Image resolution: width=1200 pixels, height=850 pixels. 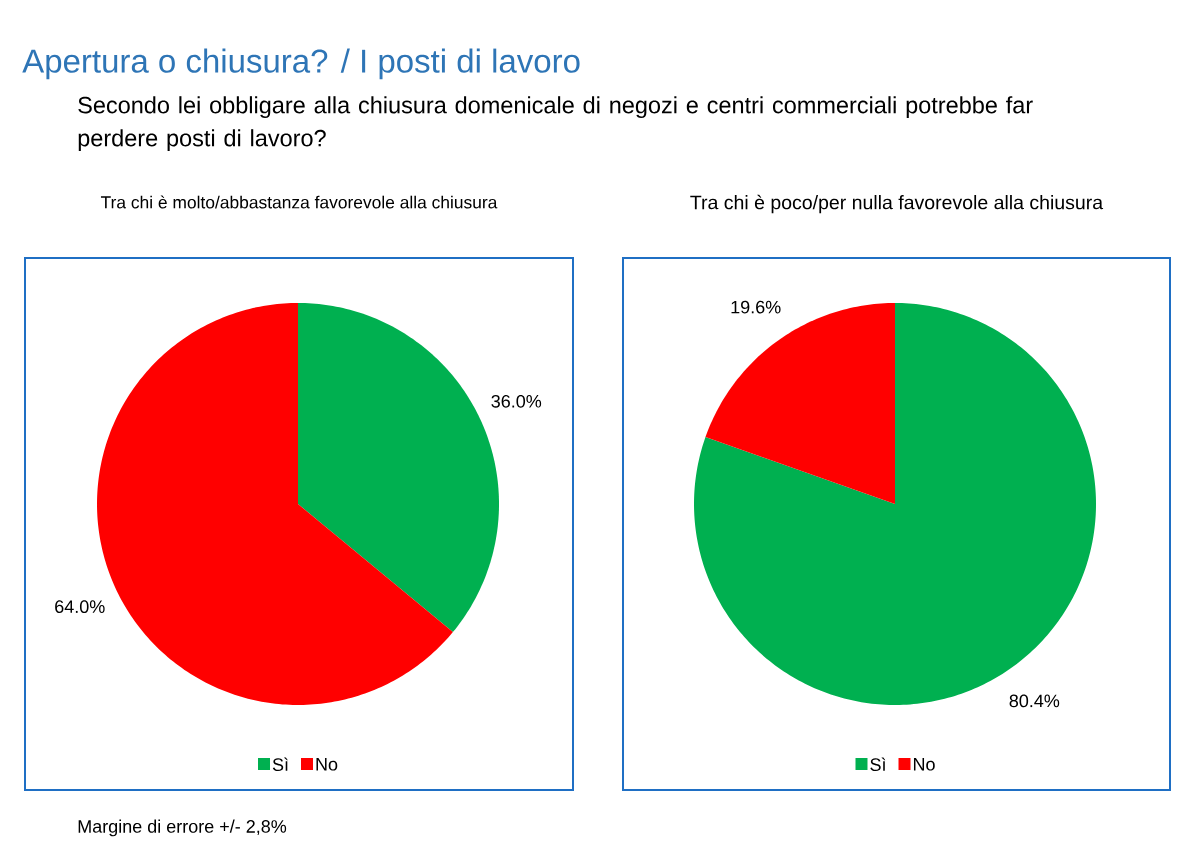 What do you see at coordinates (897, 204) in the screenshot?
I see `chart-title: Tra chi è poco/per nulla favorevole alla chiusura` at bounding box center [897, 204].